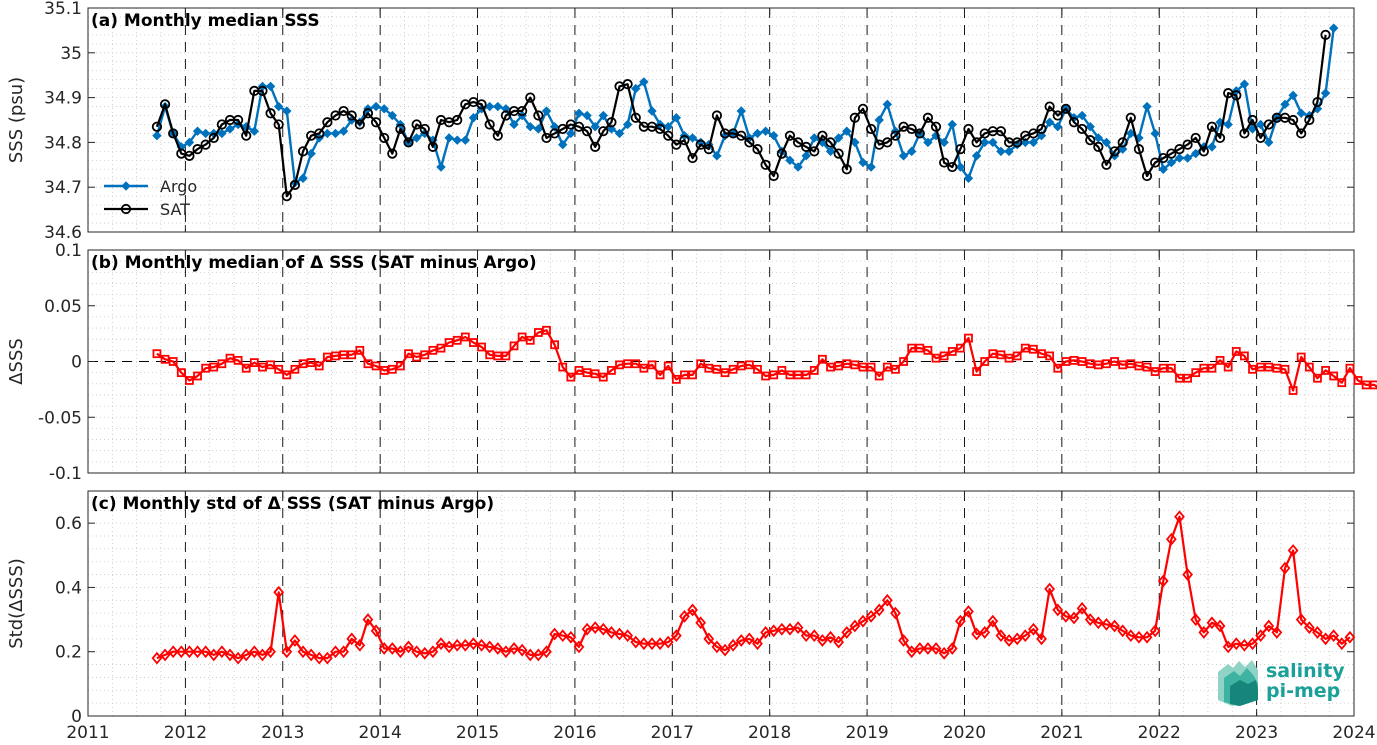 The width and height of the screenshot is (1377, 745). Describe the element at coordinates (1159, 733) in the screenshot. I see `x-tick-label: 2022` at that location.